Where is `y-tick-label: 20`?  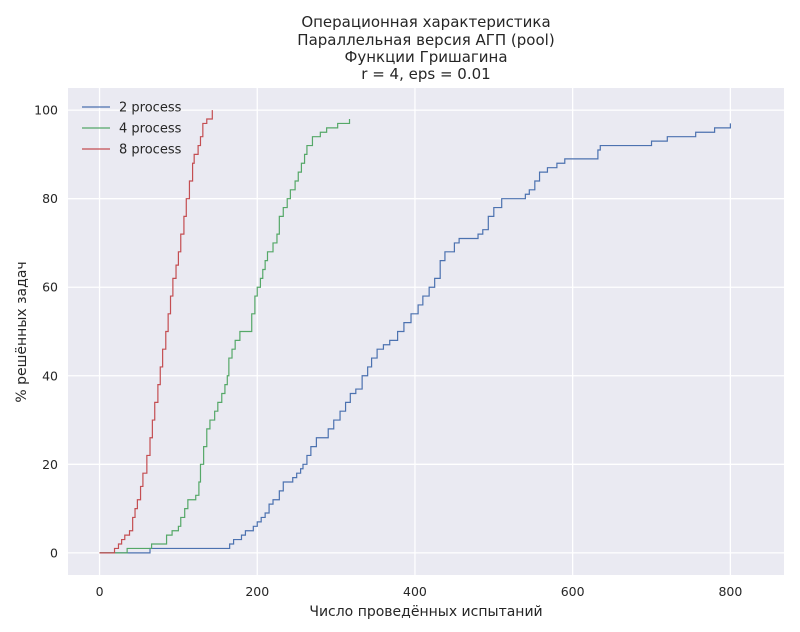 y-tick-label: 20 is located at coordinates (50, 464).